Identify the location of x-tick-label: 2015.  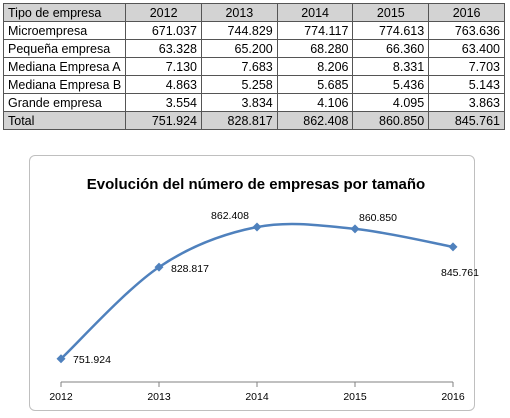
(355, 397).